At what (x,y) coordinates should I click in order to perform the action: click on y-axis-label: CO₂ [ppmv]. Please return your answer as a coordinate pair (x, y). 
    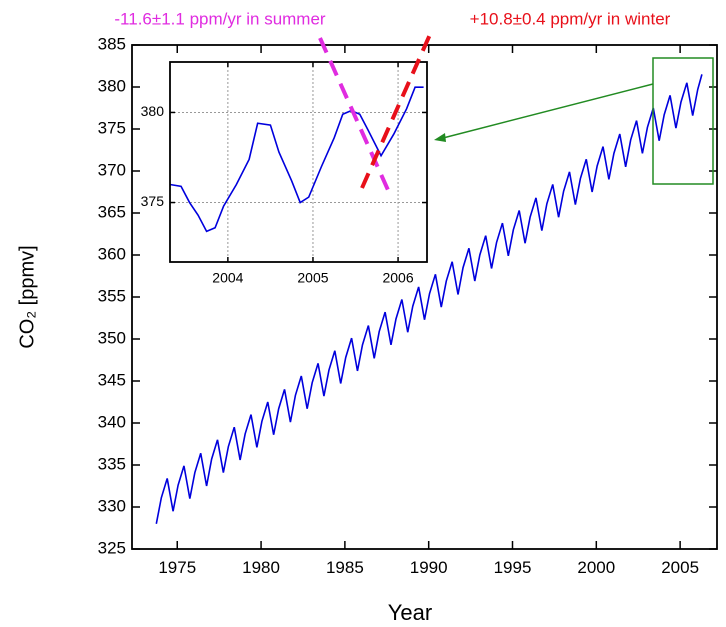
    Looking at the image, I should click on (27, 296).